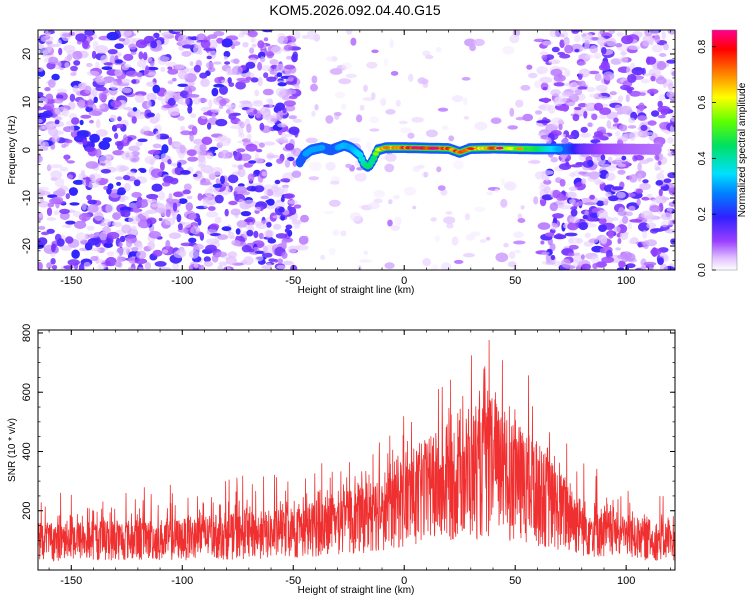 This screenshot has height=600, width=750. Describe the element at coordinates (12, 150) in the screenshot. I see `spectrogram-y-label: Frequency (Hz)` at that location.